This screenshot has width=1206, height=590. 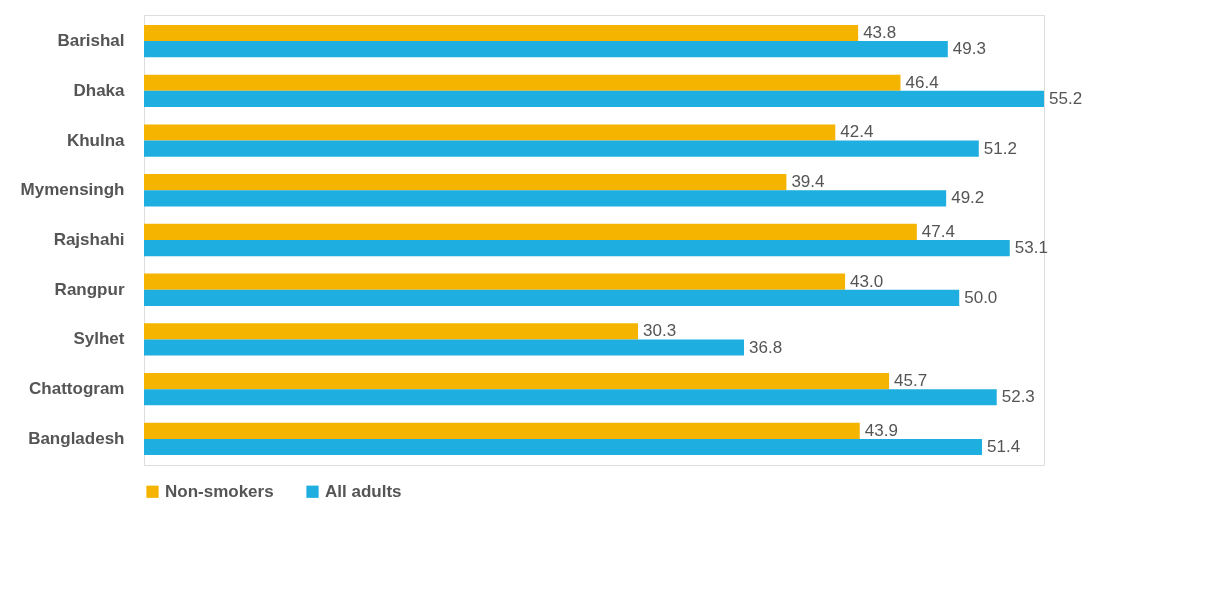 What do you see at coordinates (76, 438) in the screenshot?
I see `y-tick-label: Bangladesh` at bounding box center [76, 438].